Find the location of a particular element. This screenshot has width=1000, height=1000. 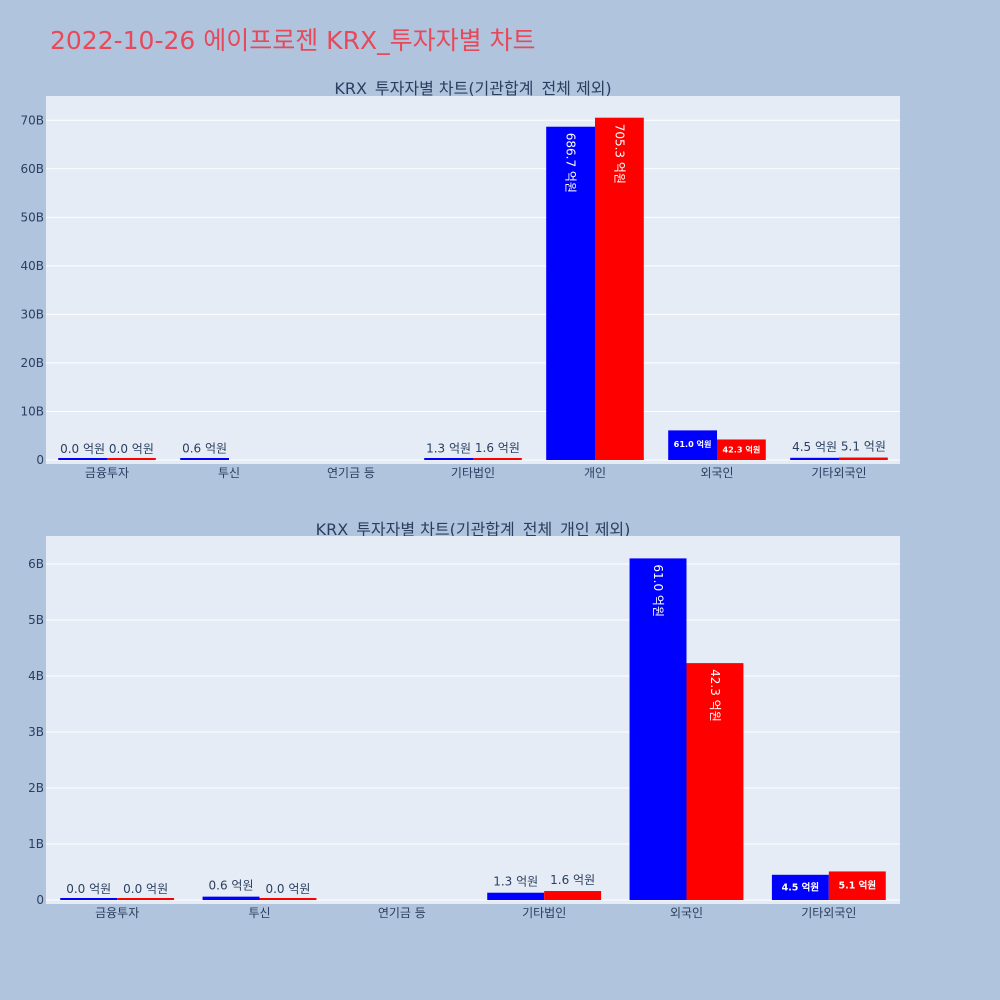

chart-top-data-label: 1.3 억원 is located at coordinates (448, 448).